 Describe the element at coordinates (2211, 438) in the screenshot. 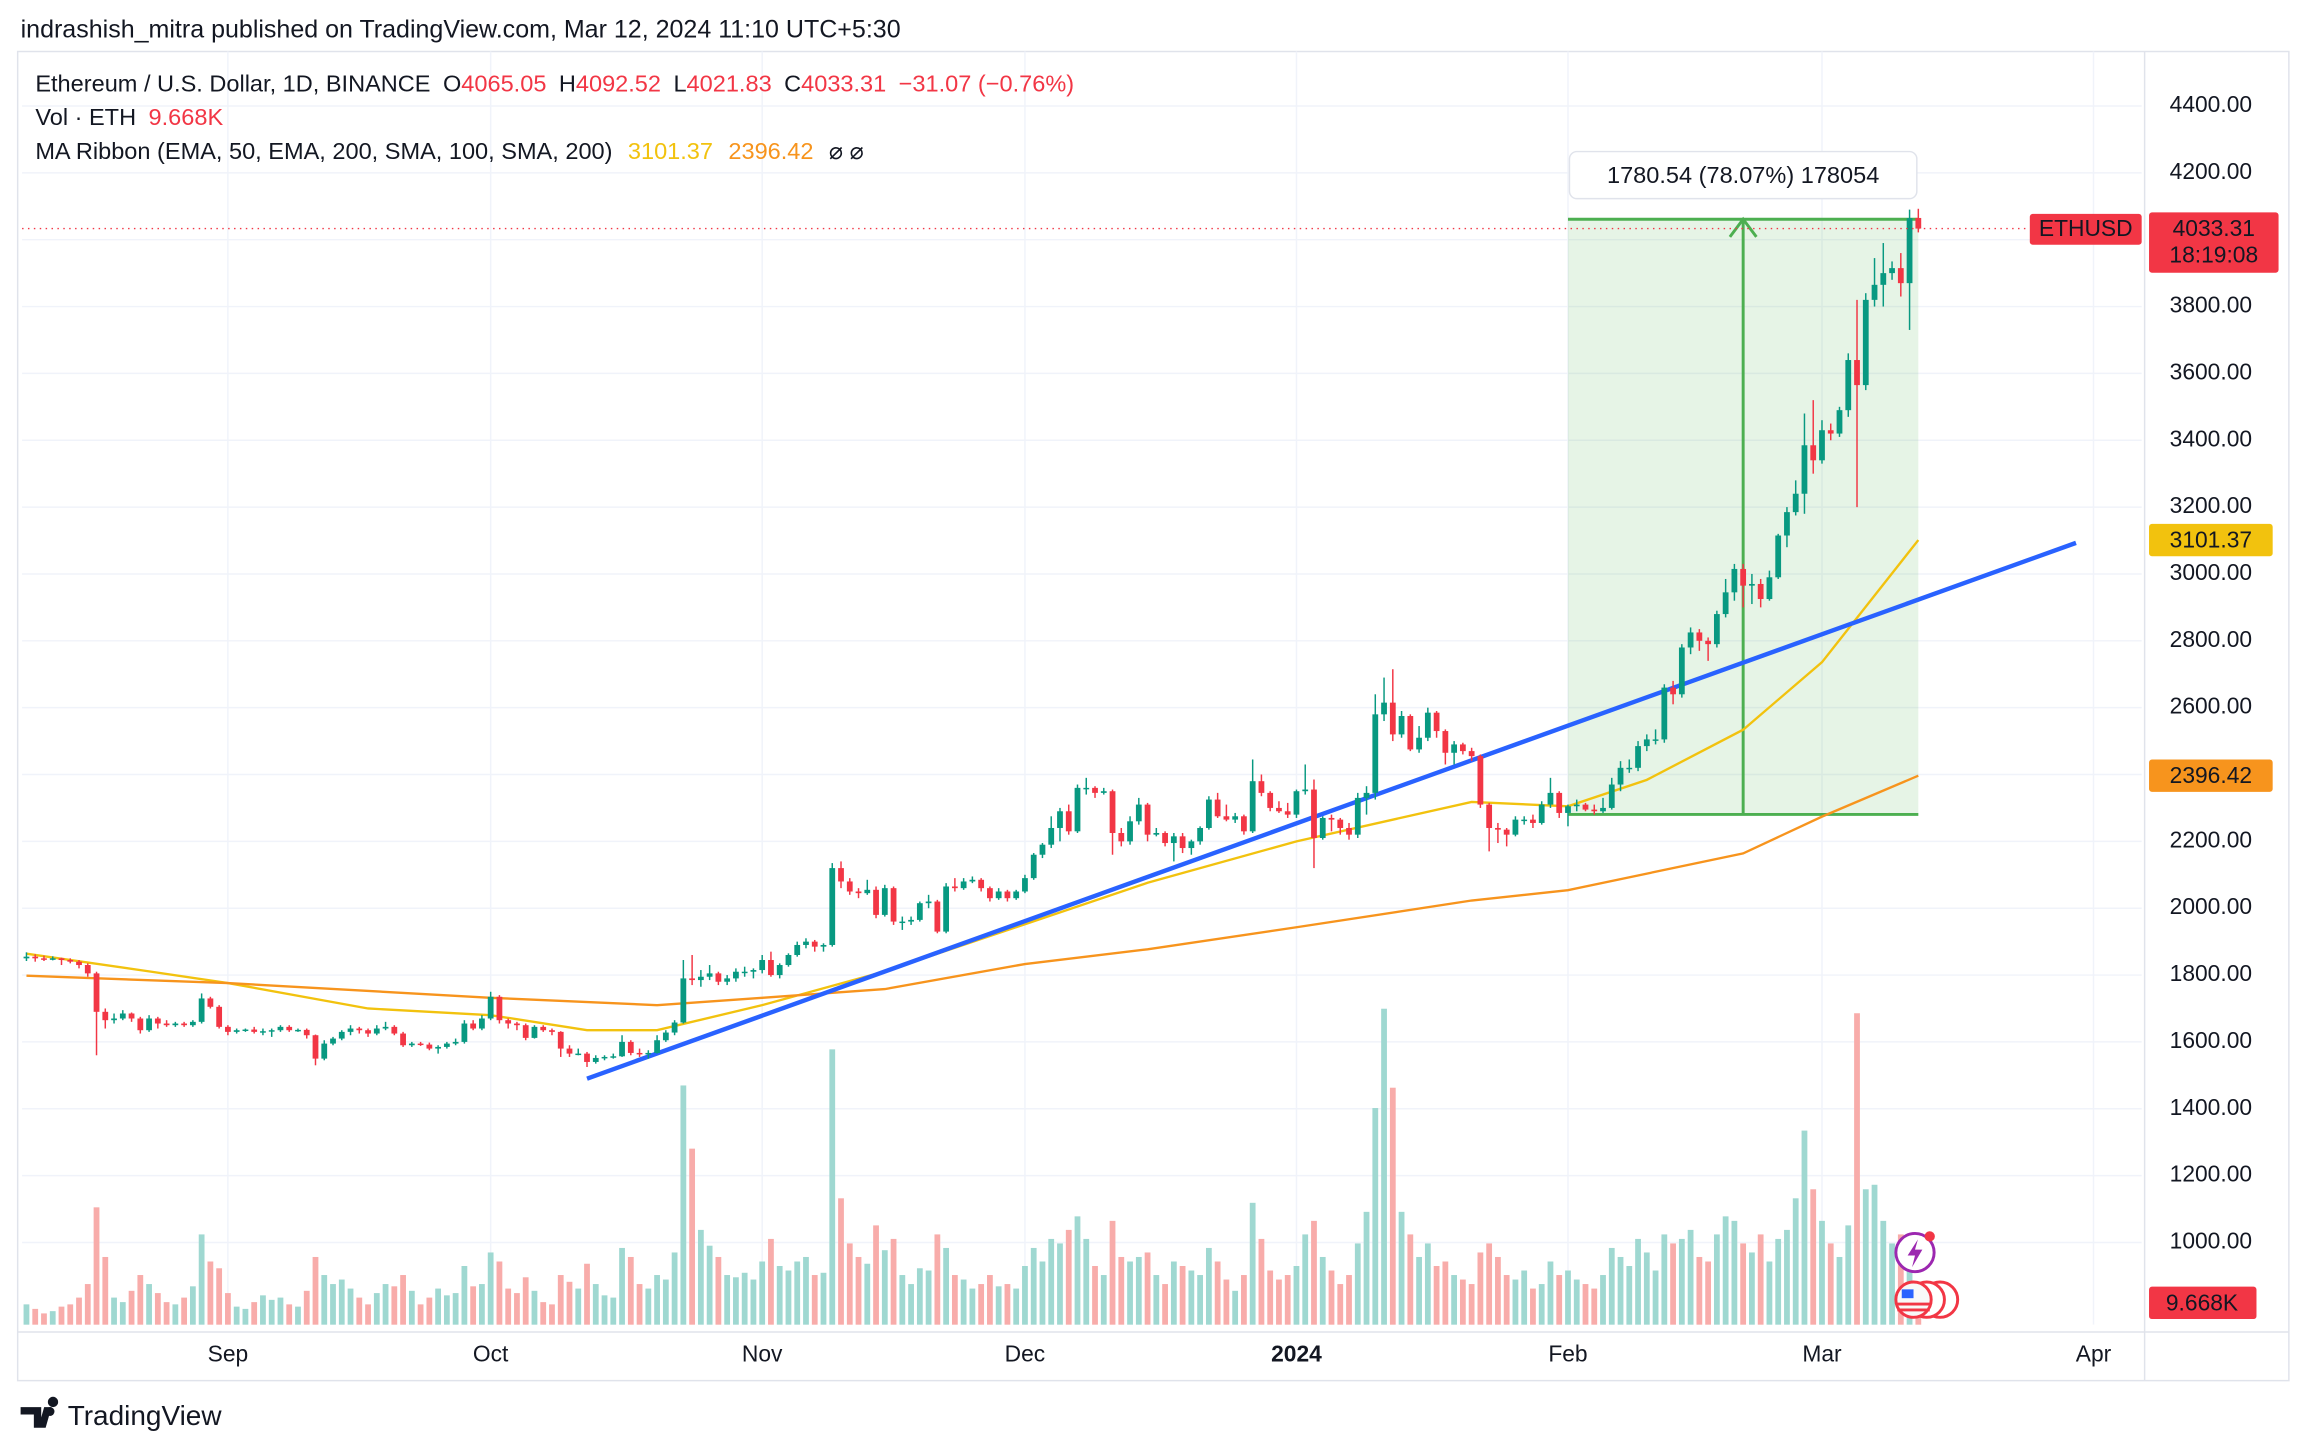

I see `y-tick-label: 3400.00` at that location.